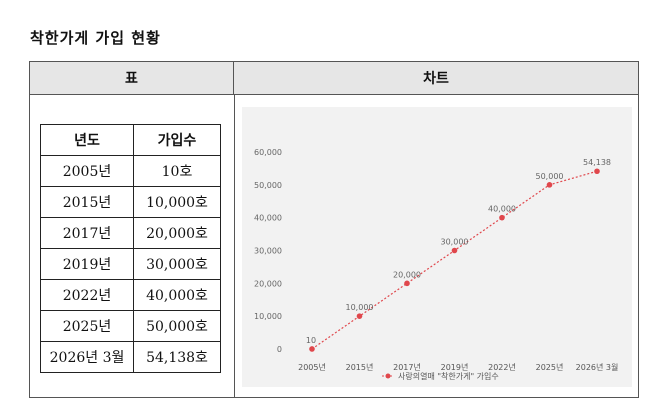  I want to click on count-cell: 40,000호, so click(177, 295).